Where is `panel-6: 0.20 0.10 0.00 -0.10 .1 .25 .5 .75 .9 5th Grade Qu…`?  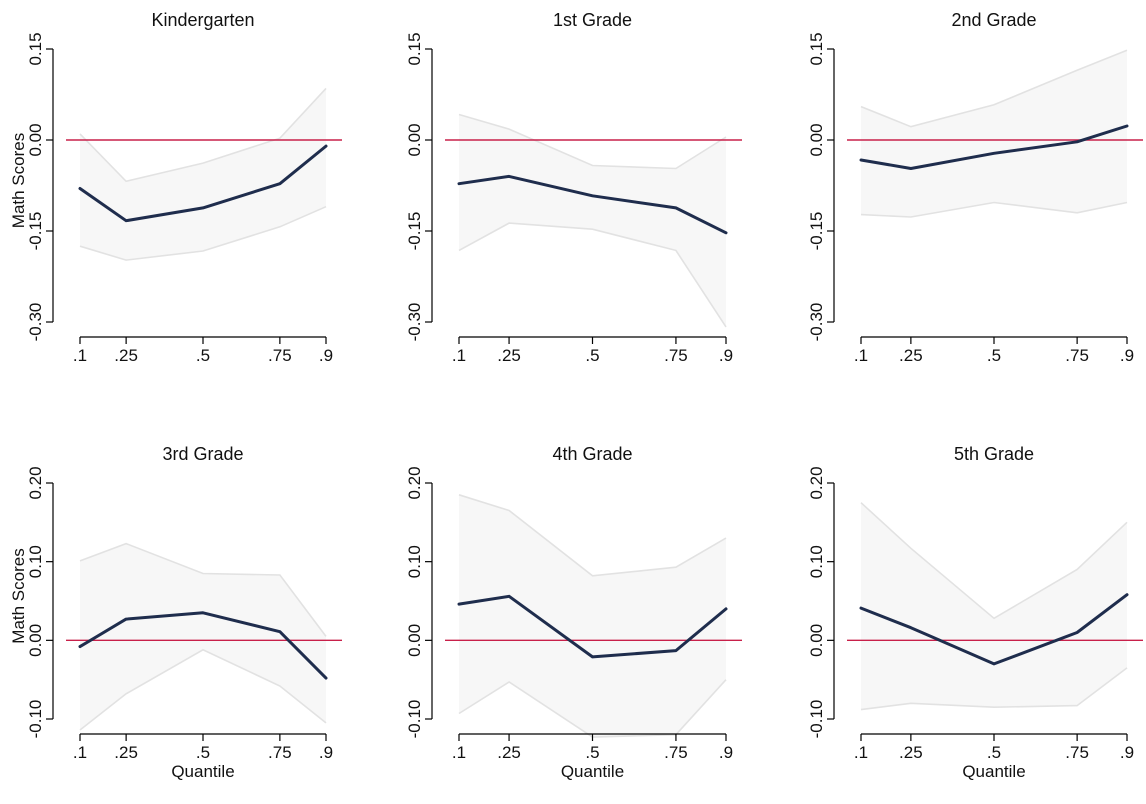 panel-6: 0.20 0.10 0.00 -0.10 .1 .25 .5 .75 .9 5th Grade Qu… is located at coordinates (975, 612).